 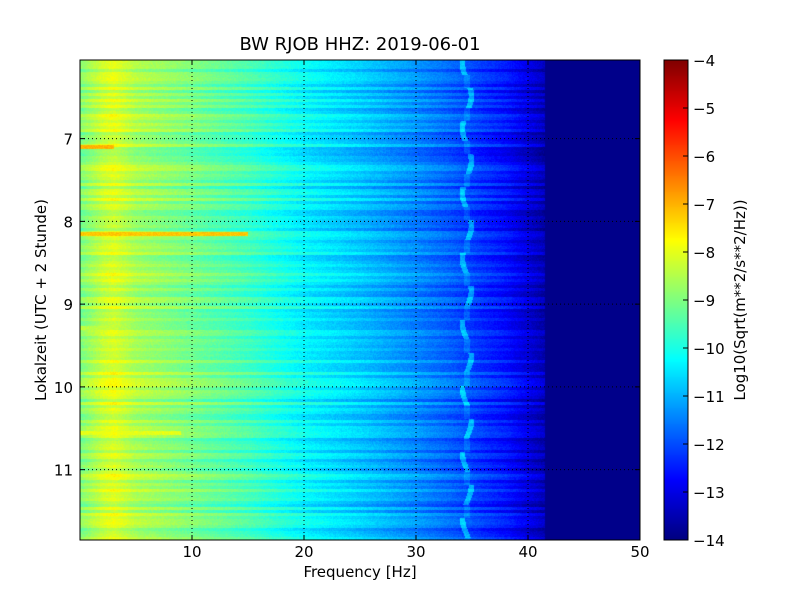 I want to click on x-tick-label: 50, so click(x=639, y=552).